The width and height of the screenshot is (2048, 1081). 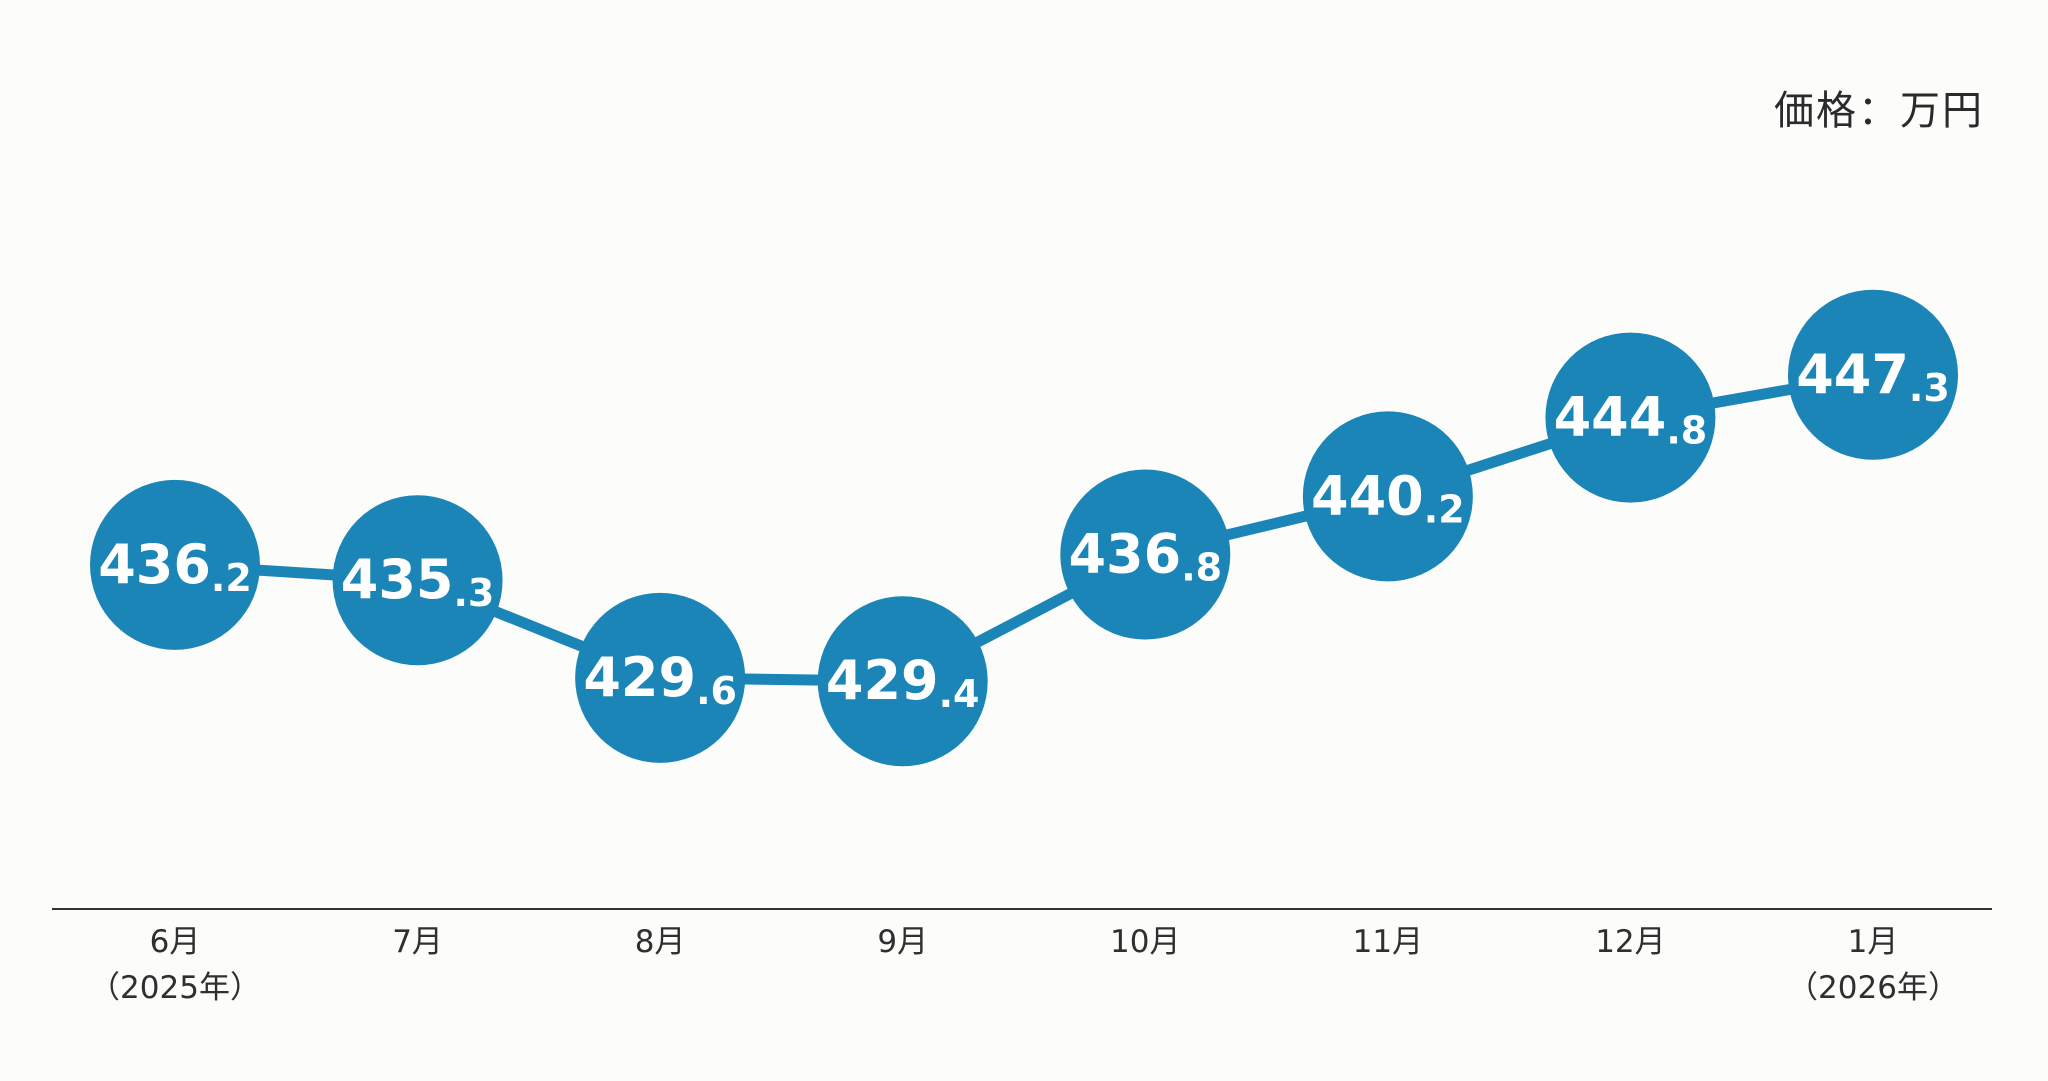 What do you see at coordinates (660, 942) in the screenshot?
I see `x-tick-label: 8月` at bounding box center [660, 942].